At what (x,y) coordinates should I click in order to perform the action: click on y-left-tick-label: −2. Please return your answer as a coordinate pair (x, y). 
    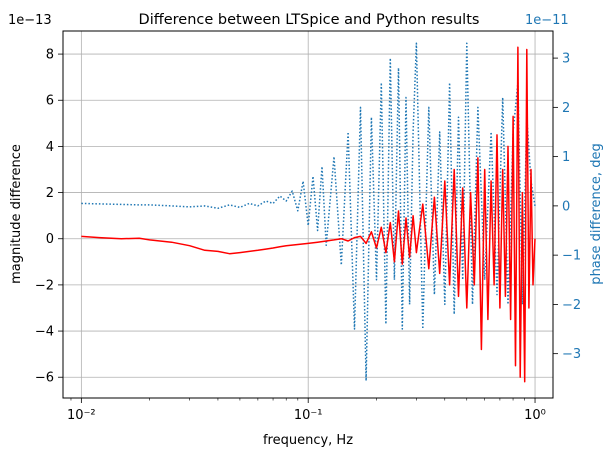
    Looking at the image, I should click on (44, 285).